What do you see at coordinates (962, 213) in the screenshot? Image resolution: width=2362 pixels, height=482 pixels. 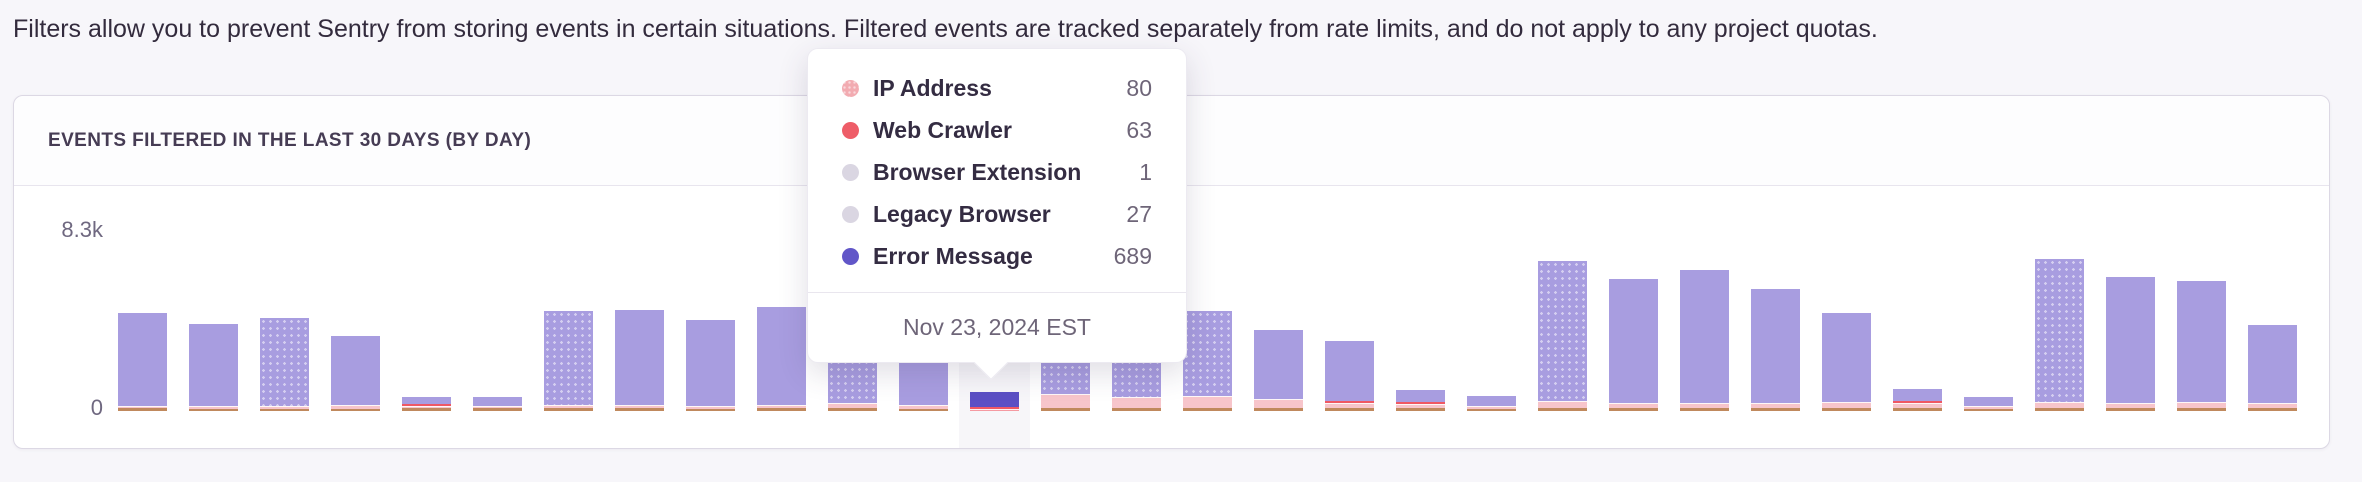 I see `tooltip-series-label: Legacy Browser` at bounding box center [962, 213].